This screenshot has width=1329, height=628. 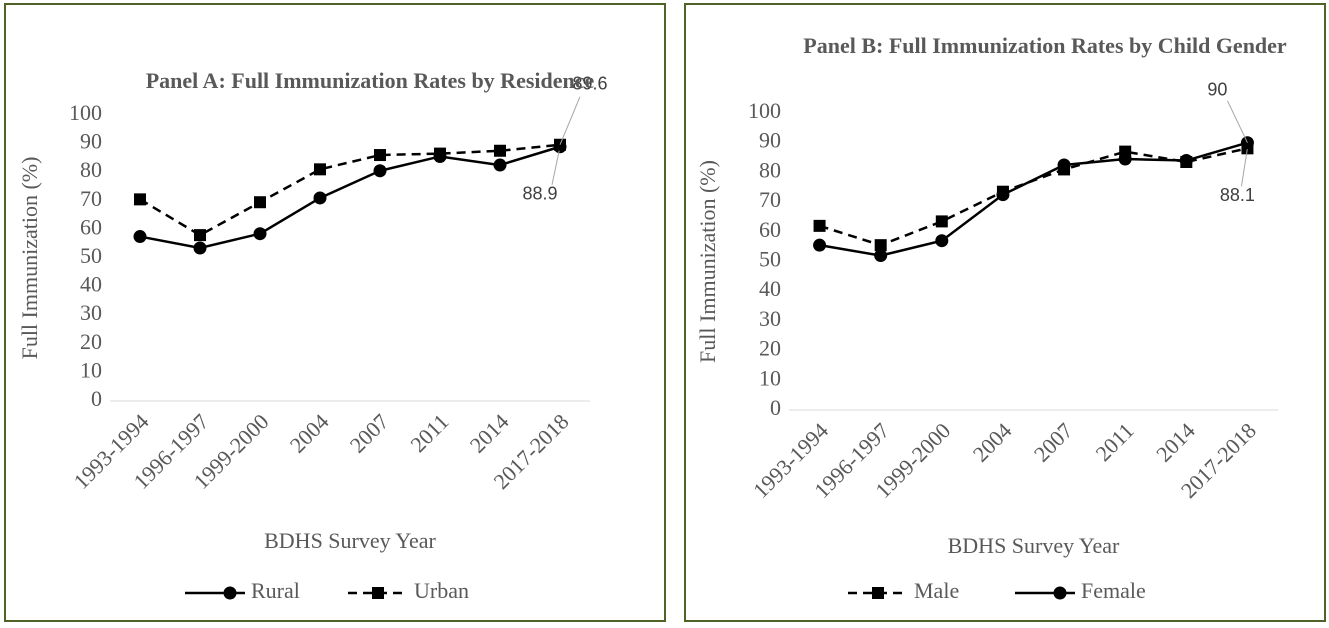 What do you see at coordinates (1217, 89) in the screenshot?
I see `data-label: 90` at bounding box center [1217, 89].